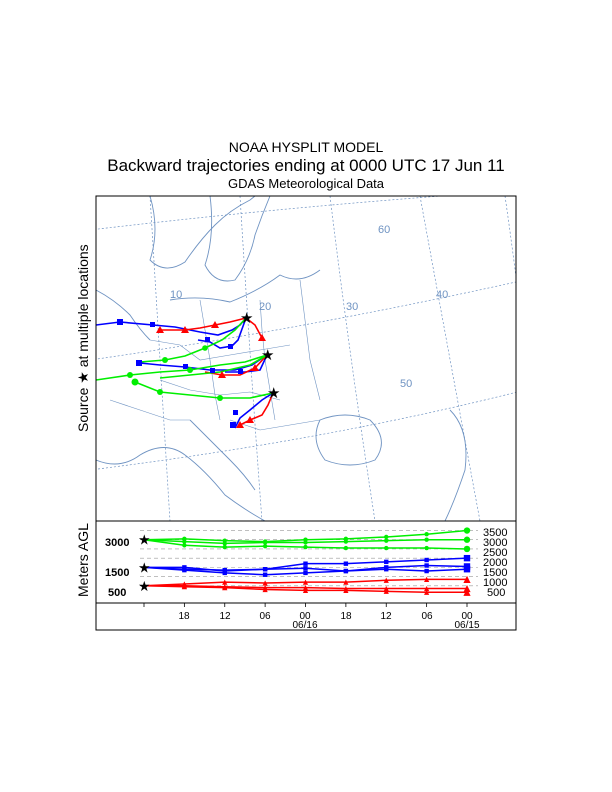 The image size is (612, 792). I want to click on mediterranean-coast, so click(181, 484).